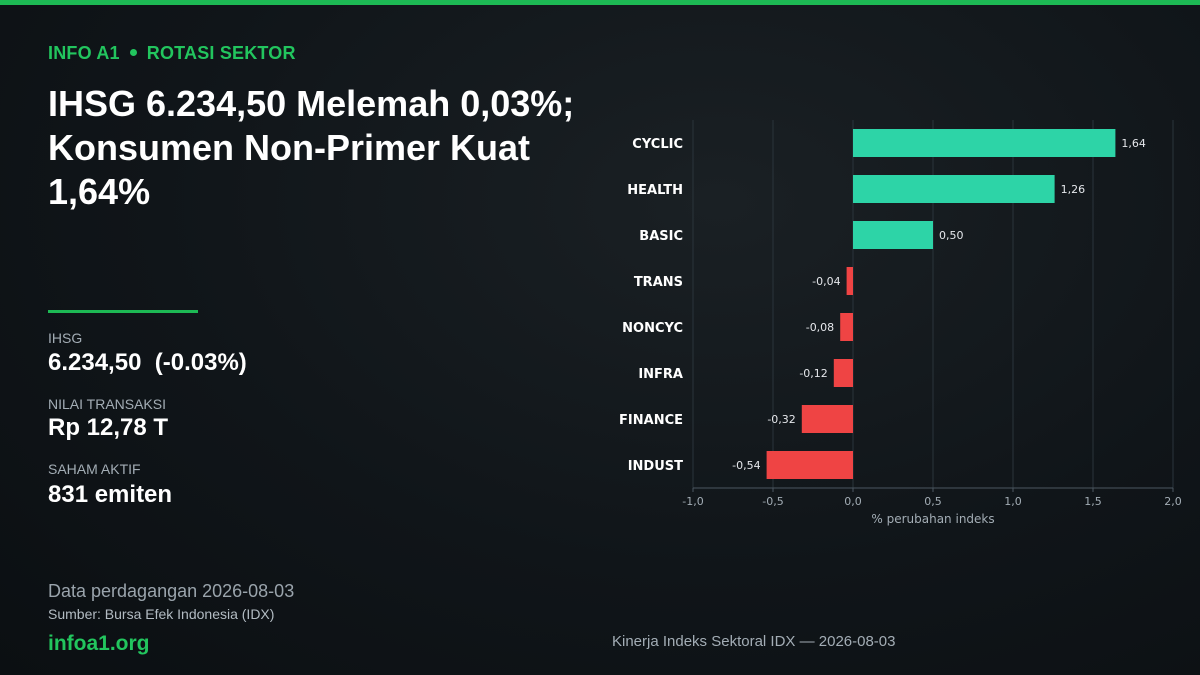 The width and height of the screenshot is (1200, 675). What do you see at coordinates (692, 501) in the screenshot?
I see `x-tick-label: -1,0` at bounding box center [692, 501].